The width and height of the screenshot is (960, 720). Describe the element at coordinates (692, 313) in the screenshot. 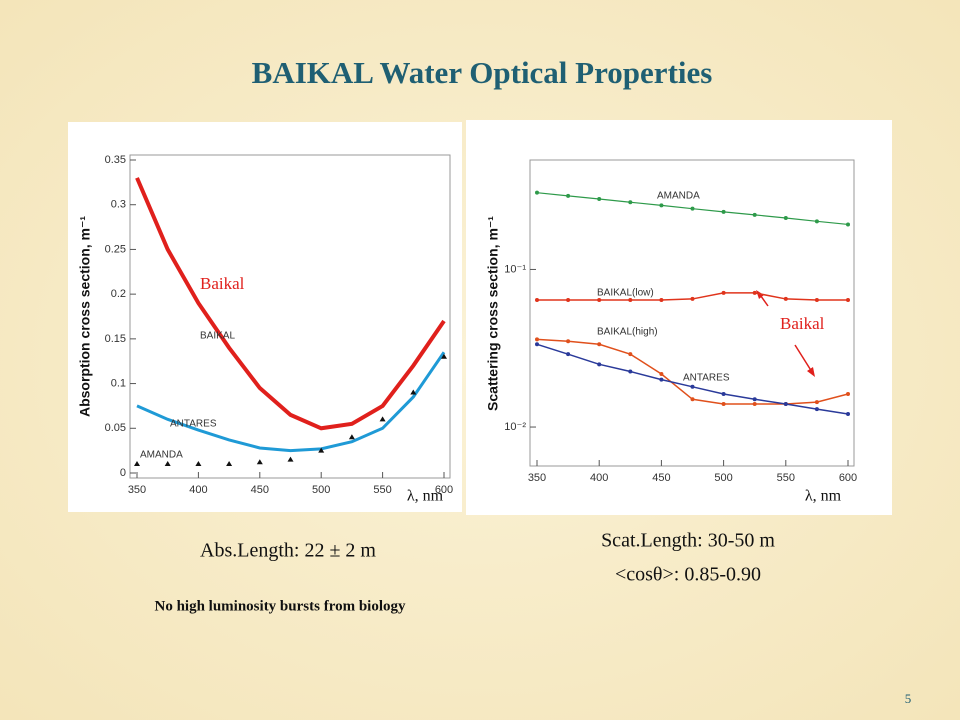

I see `plot-frame` at that location.